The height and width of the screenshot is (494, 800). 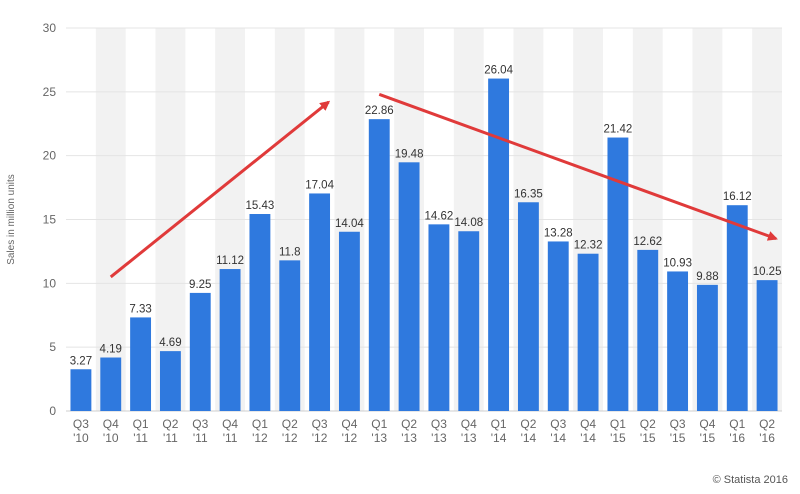 What do you see at coordinates (528, 194) in the screenshot?
I see `data-label: 16.35` at bounding box center [528, 194].